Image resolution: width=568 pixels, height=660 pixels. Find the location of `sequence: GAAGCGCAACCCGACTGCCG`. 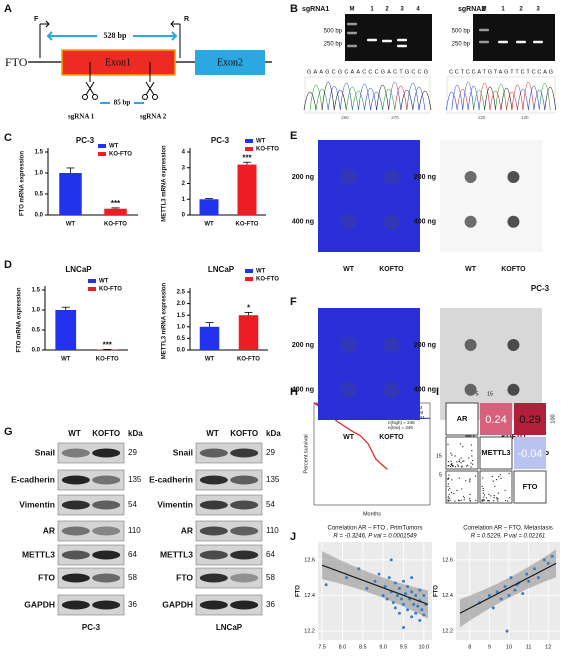

sequence: GAAGCGCAACCCGACTGCCG is located at coordinates (367, 72).